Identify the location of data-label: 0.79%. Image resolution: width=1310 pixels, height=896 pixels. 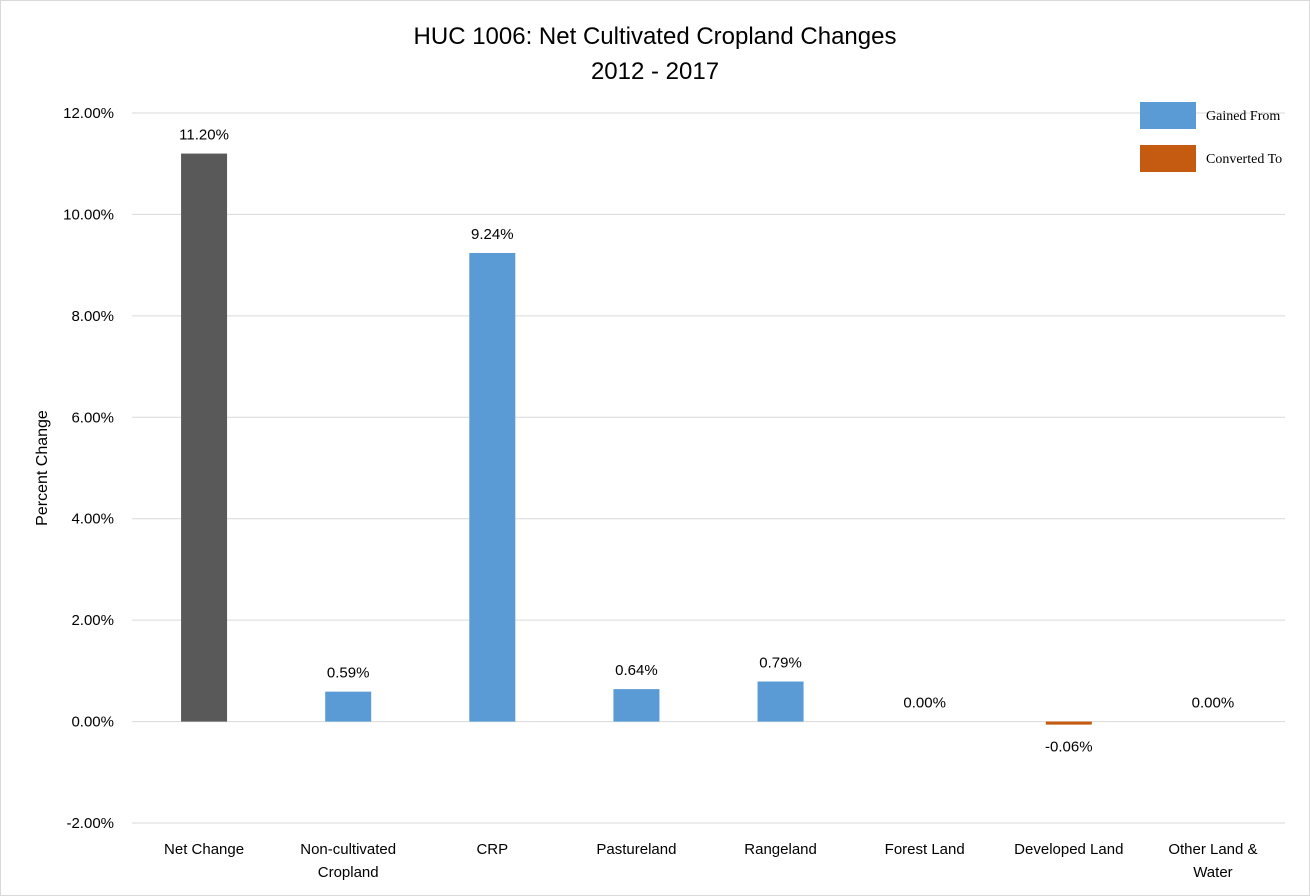
(780, 663).